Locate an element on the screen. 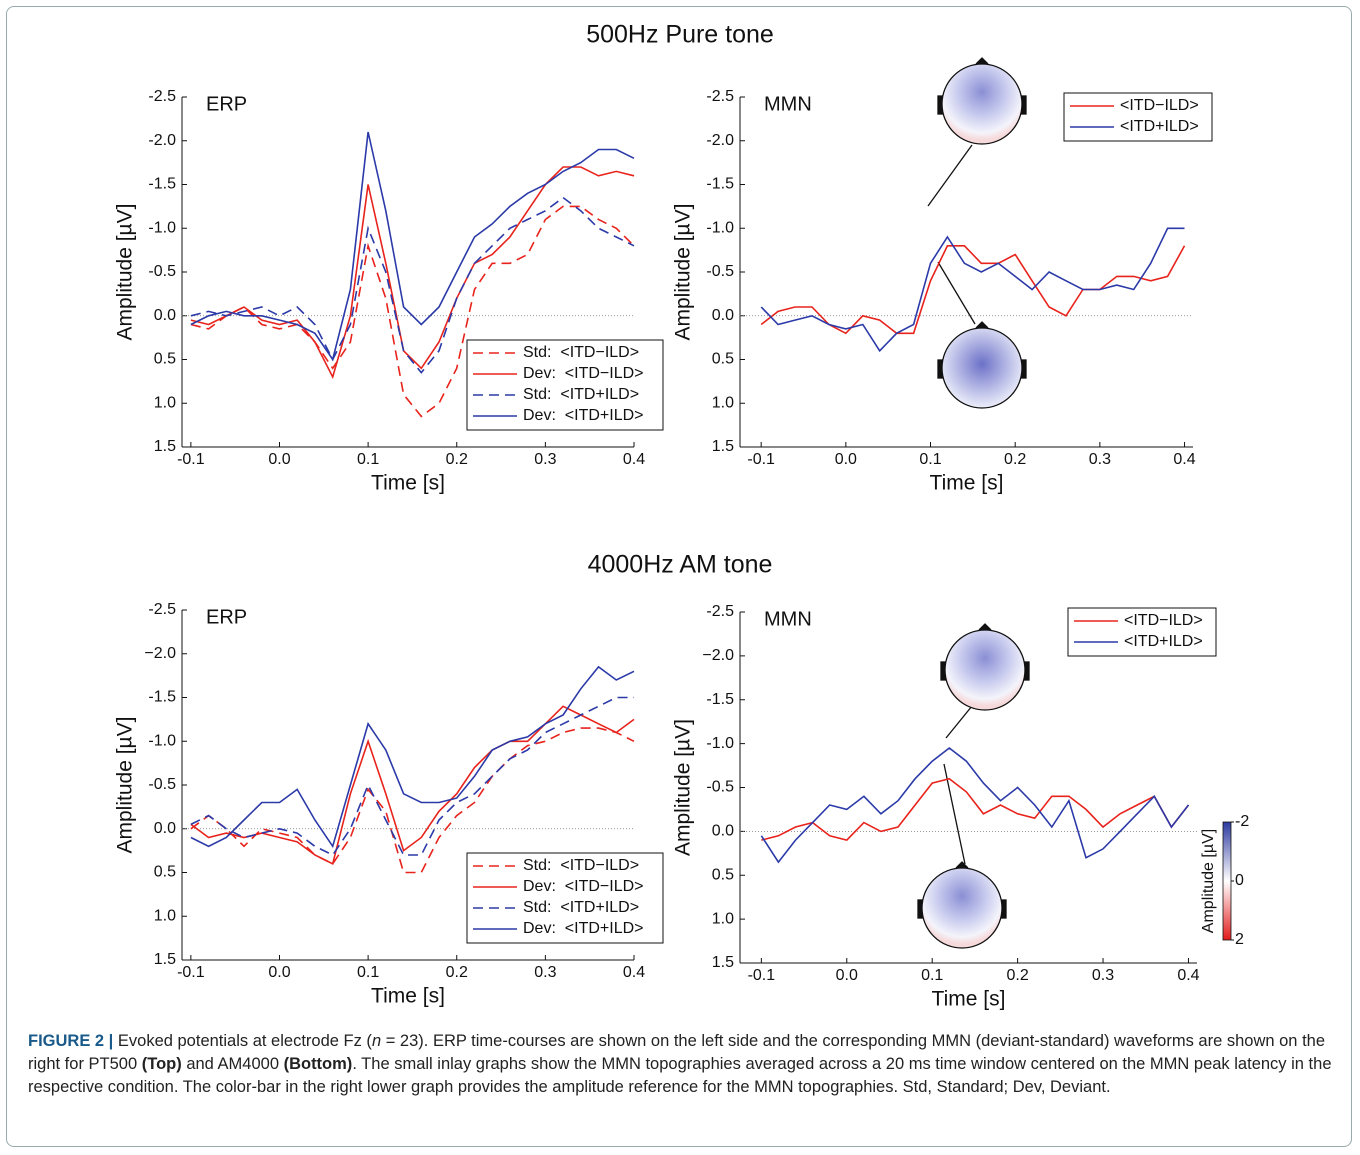 The height and width of the screenshot is (1155, 1360). section-title: 4000Hz AM tone is located at coordinates (680, 565).